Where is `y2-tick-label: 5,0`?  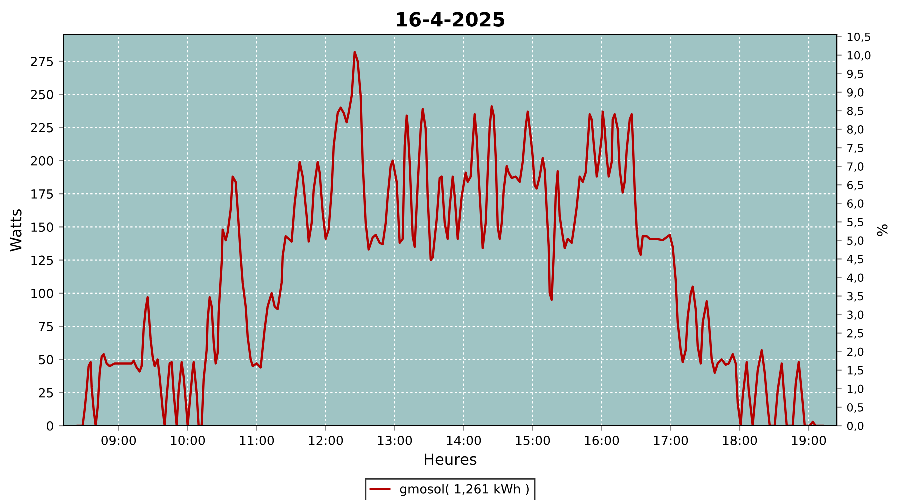 y2-tick-label: 5,0 is located at coordinates (856, 241).